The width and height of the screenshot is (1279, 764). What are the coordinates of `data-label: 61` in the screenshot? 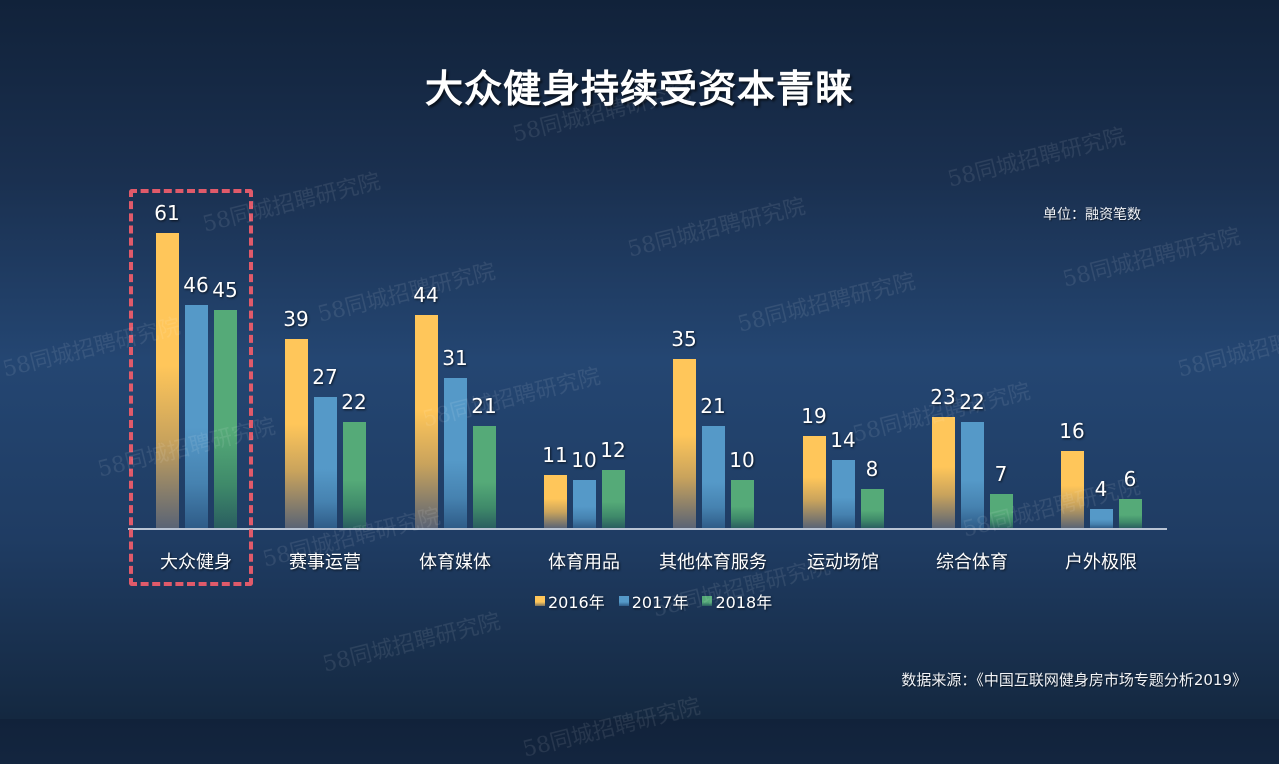 It's located at (167, 213).